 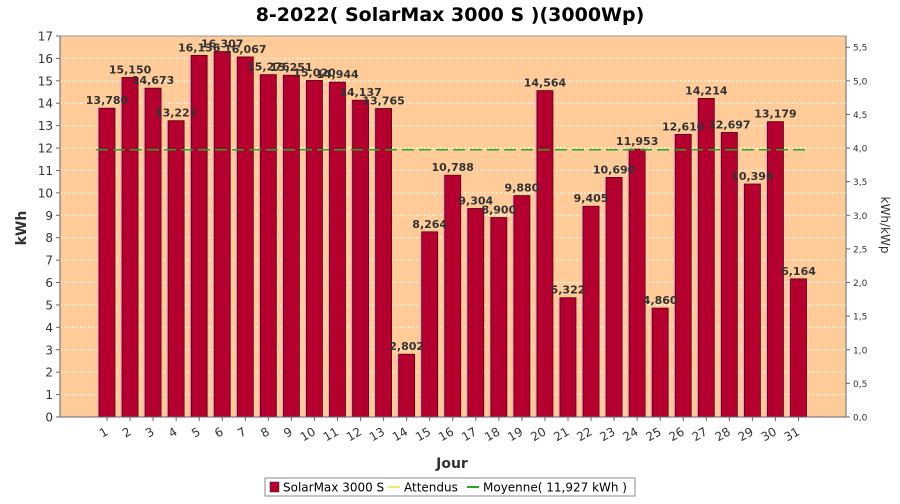 I want to click on x-tick-label: 3, so click(x=150, y=432).